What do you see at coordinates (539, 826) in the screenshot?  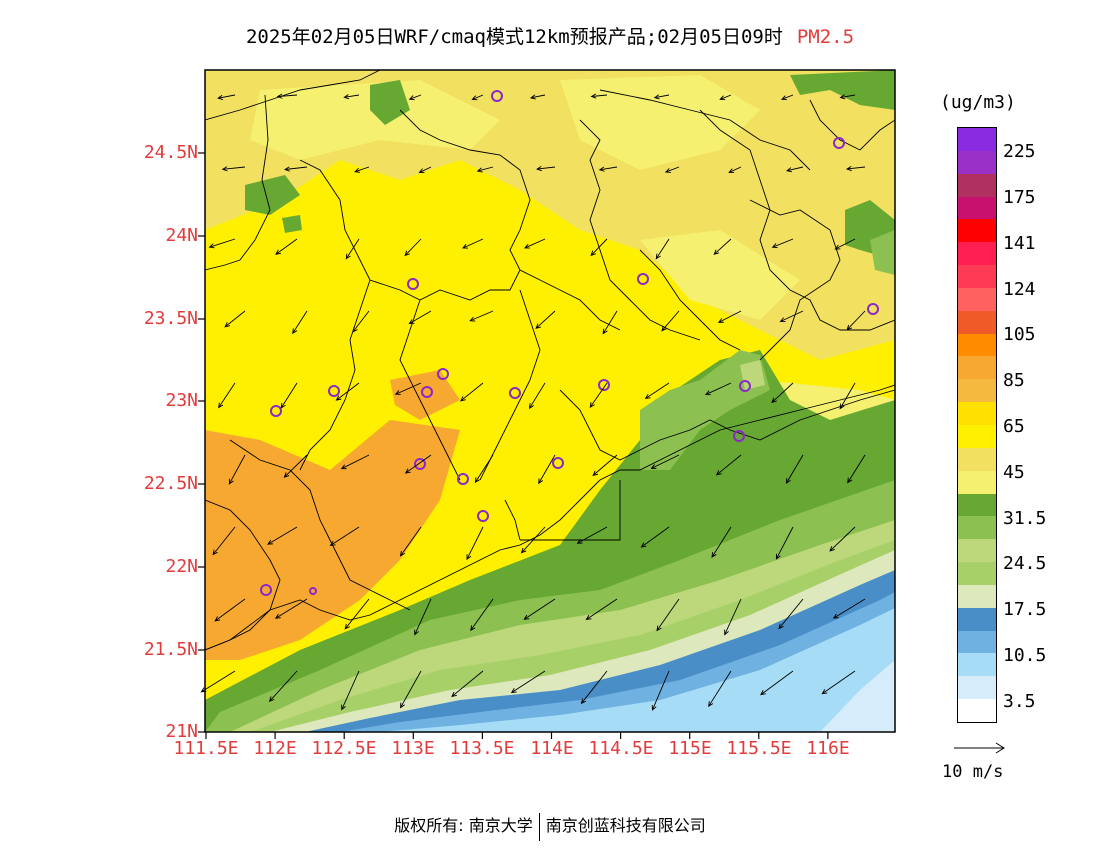 I see `copyright-separator` at bounding box center [539, 826].